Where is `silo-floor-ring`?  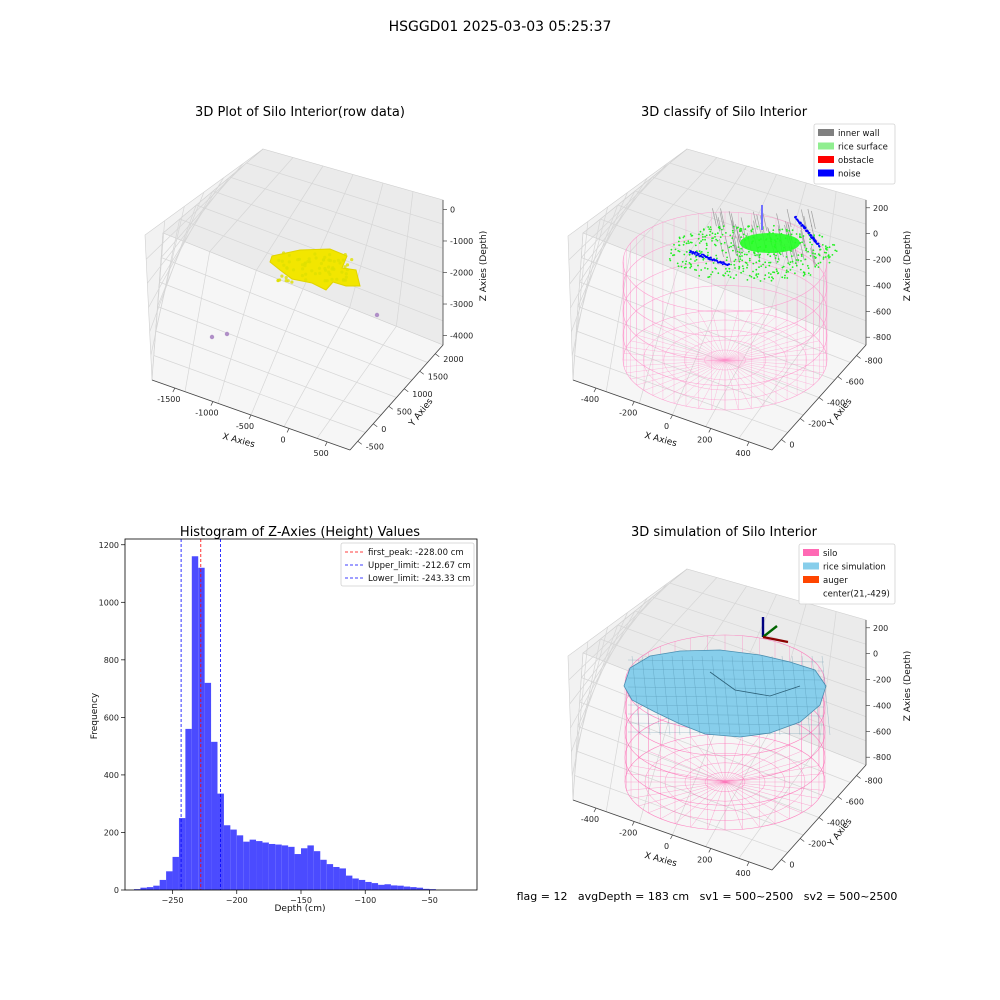
silo-floor-ring is located at coordinates (725, 360).